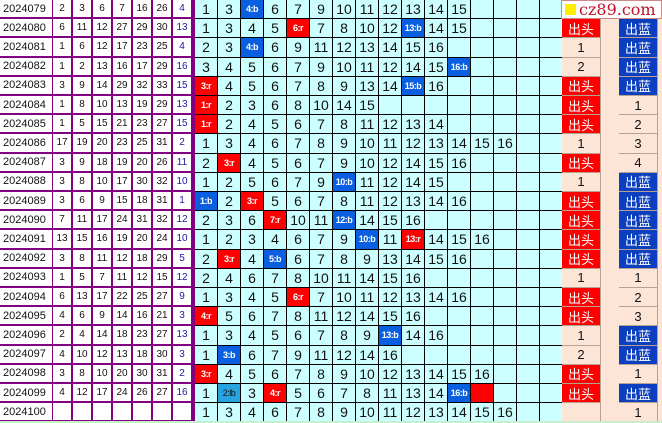 This screenshot has width=662, height=423. Describe the element at coordinates (163, 86) in the screenshot. I see `red-ball-number: 33` at that location.